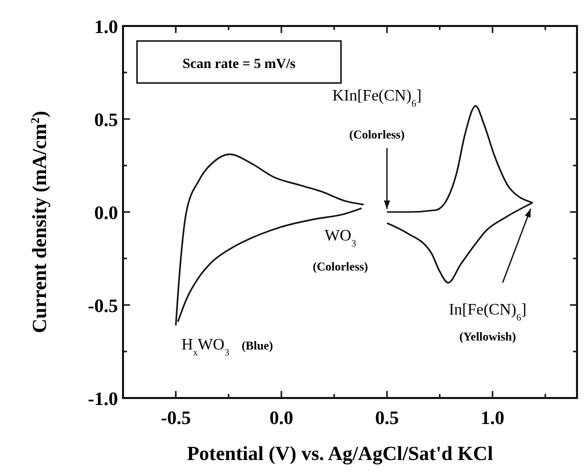 This screenshot has height=472, width=584. Describe the element at coordinates (106, 213) in the screenshot. I see `y-tick-label: 0.0` at that location.